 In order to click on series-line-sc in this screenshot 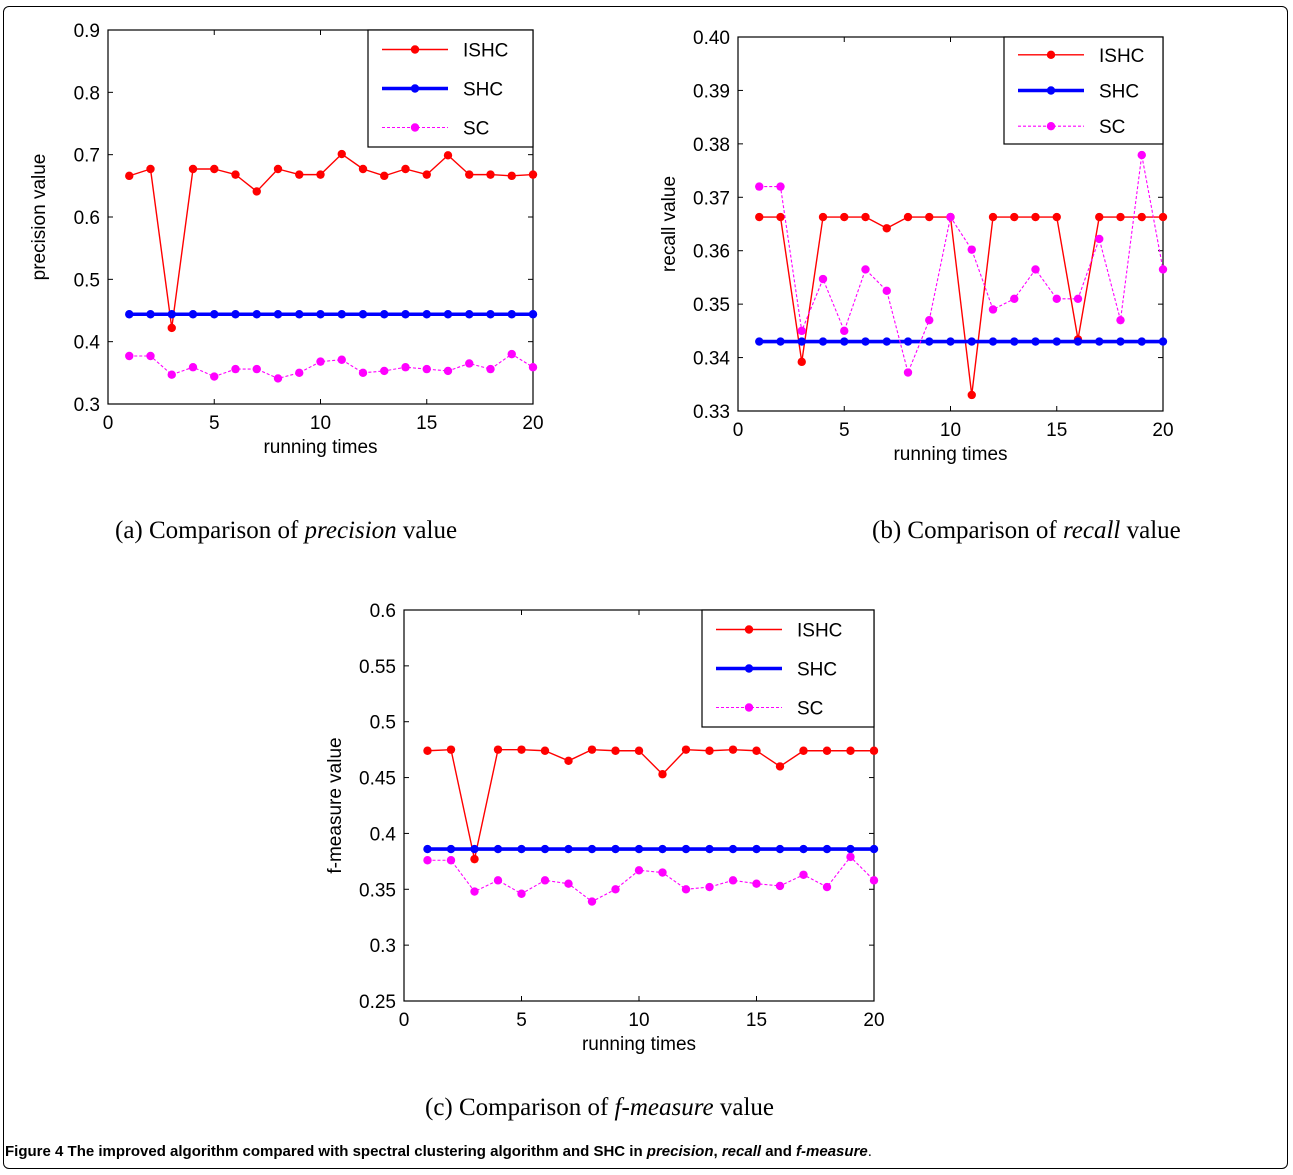, I will do `click(961, 264)`.